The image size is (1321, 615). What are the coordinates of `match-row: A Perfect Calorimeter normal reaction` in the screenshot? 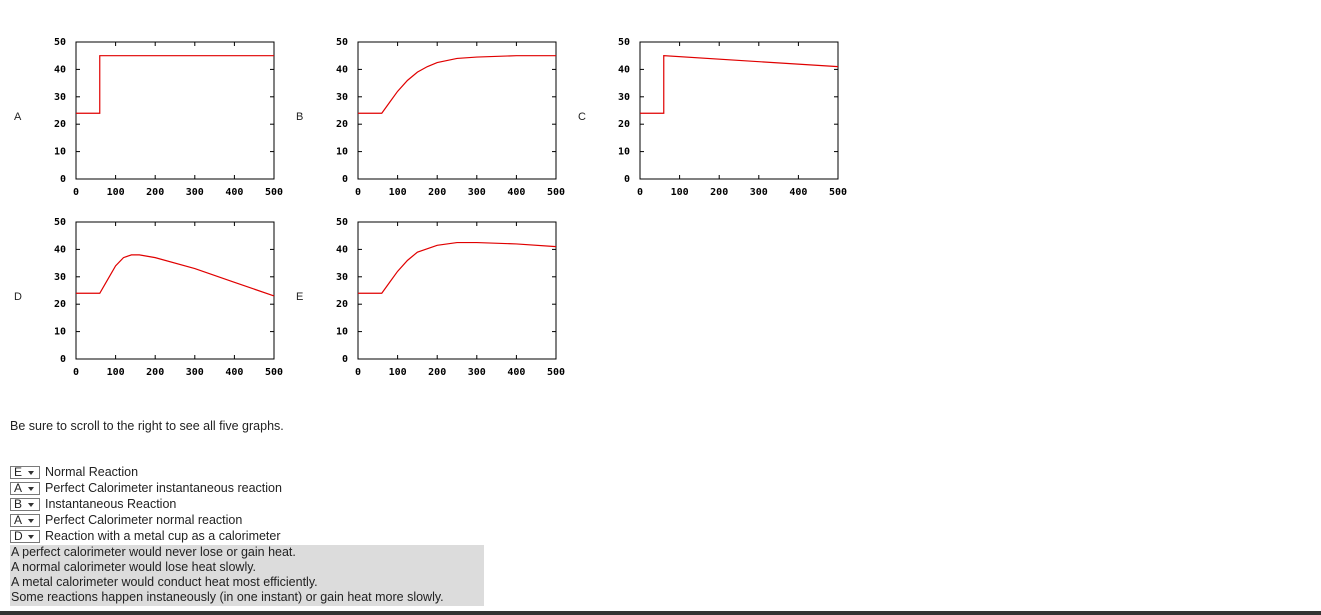 It's located at (146, 520).